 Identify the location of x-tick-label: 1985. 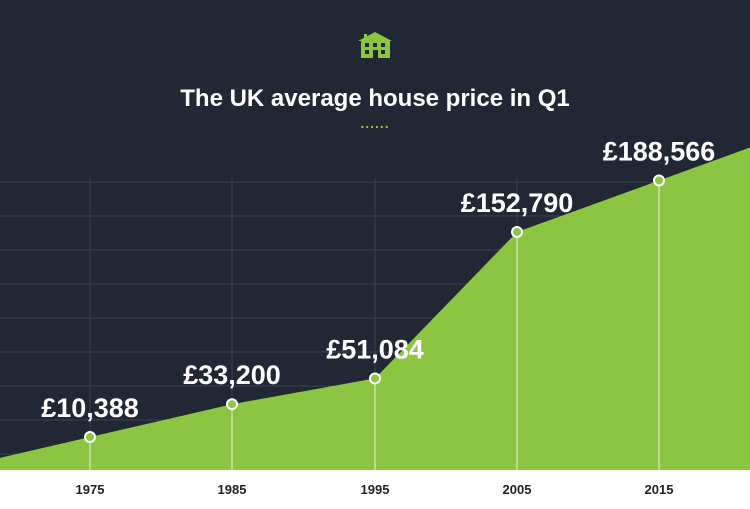
(232, 489).